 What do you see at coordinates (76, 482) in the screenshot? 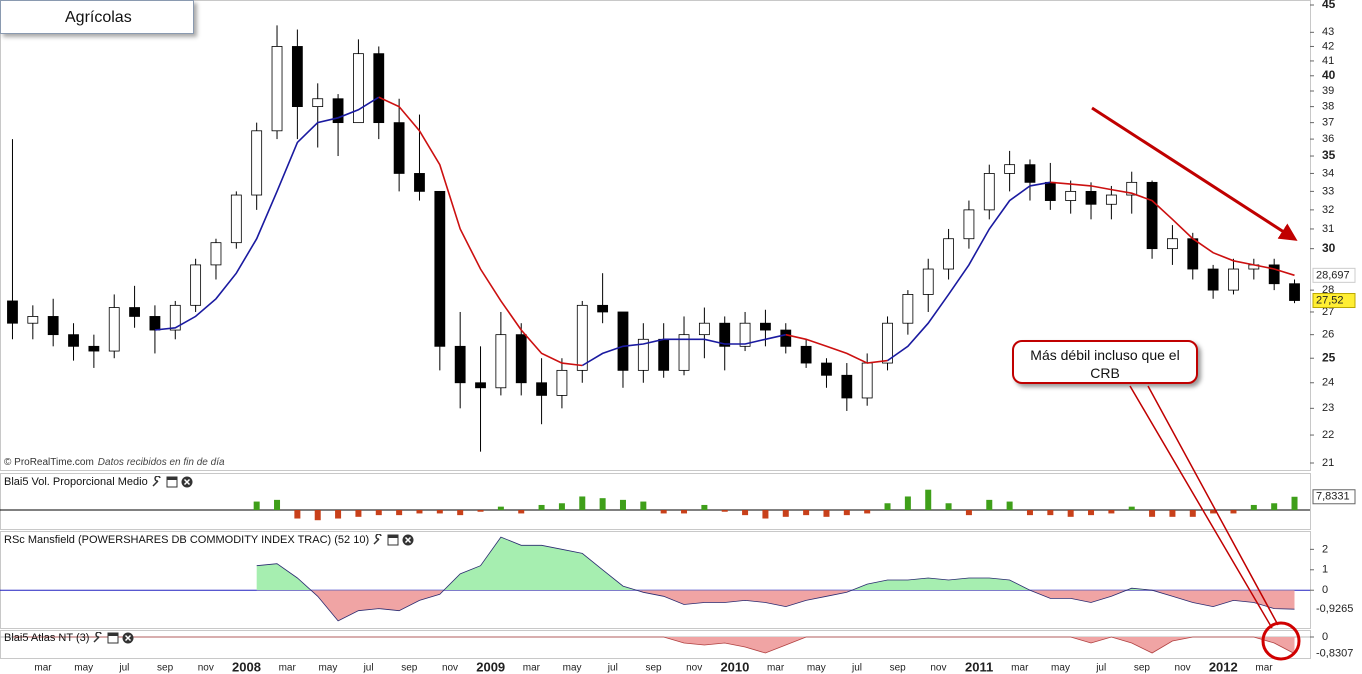
I see `panel-title: Blai5 Vol. Proporcional Medio` at bounding box center [76, 482].